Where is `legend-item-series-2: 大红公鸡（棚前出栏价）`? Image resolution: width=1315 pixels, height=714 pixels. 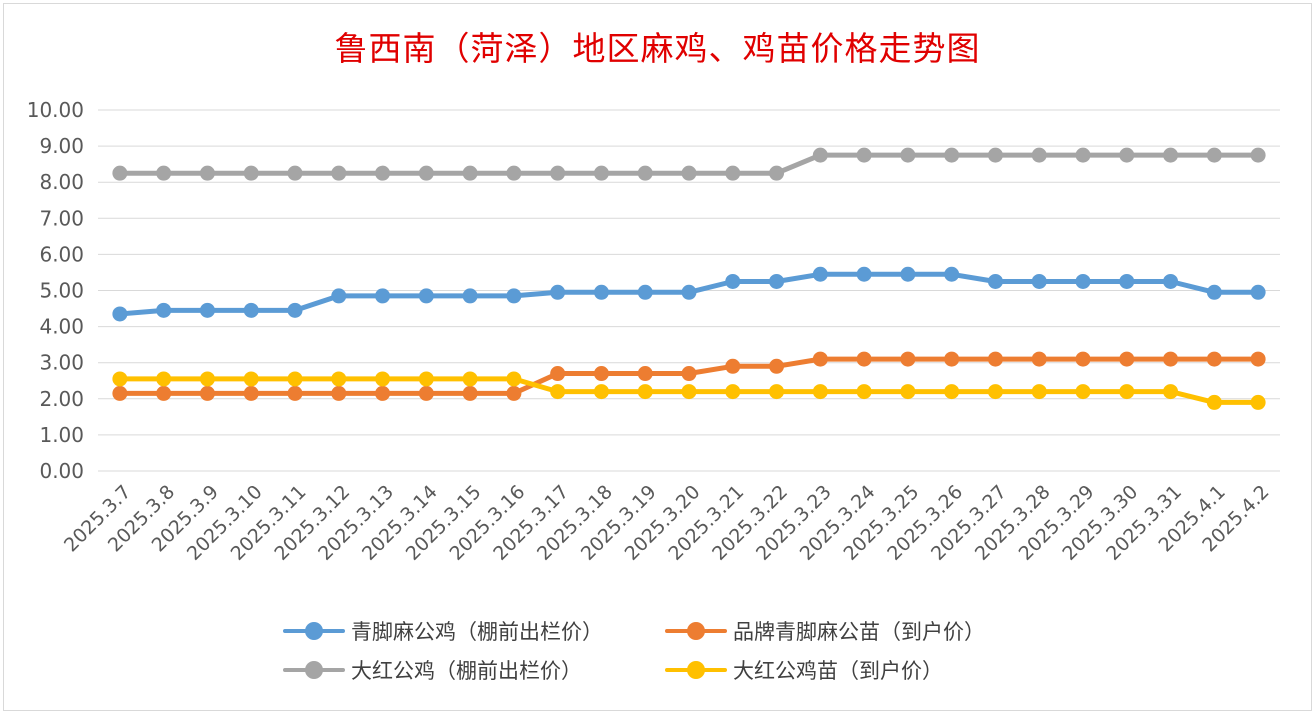 legend-item-series-2: 大红公鸡（棚前出栏价） is located at coordinates (432, 670).